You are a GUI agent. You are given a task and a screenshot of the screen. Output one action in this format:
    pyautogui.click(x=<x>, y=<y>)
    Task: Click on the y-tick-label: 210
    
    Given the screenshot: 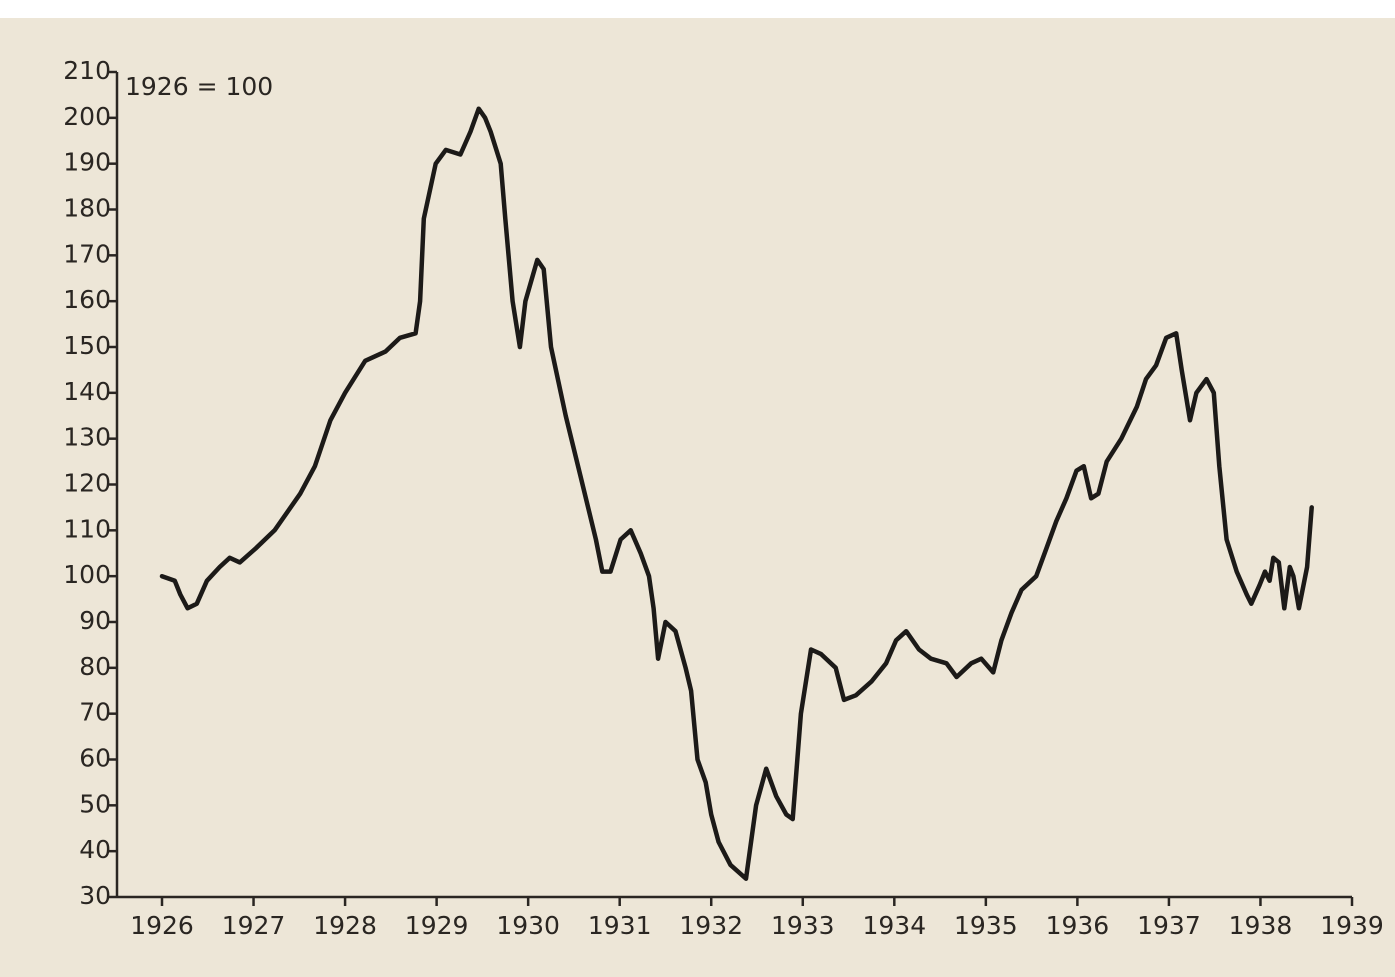 What is the action you would take?
    pyautogui.click(x=87, y=70)
    